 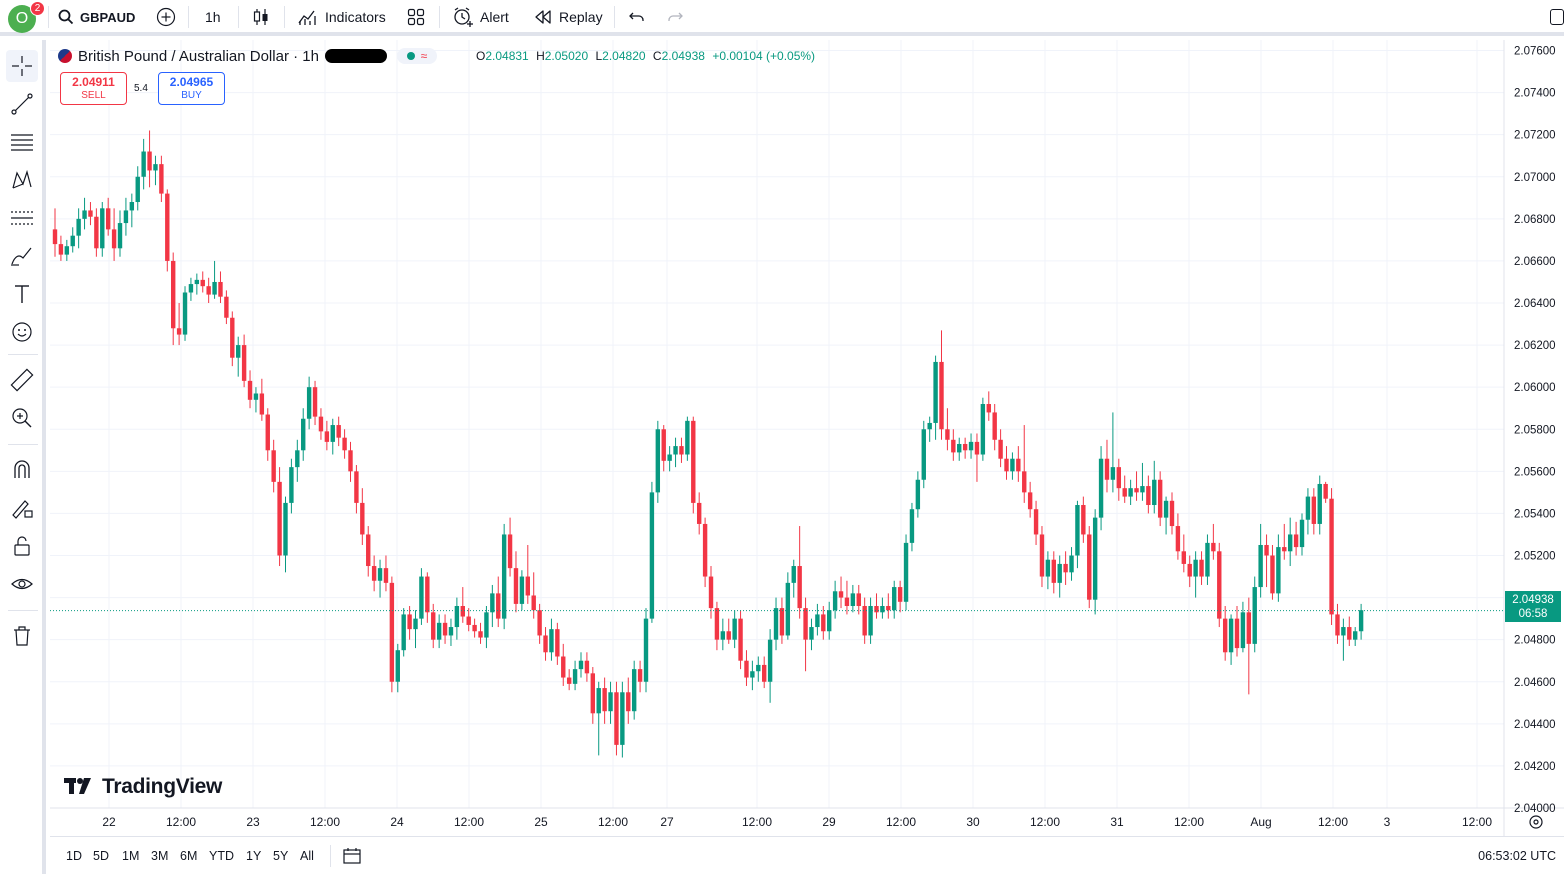 What do you see at coordinates (22, 546) in the screenshot?
I see `lock-drawings-tool` at bounding box center [22, 546].